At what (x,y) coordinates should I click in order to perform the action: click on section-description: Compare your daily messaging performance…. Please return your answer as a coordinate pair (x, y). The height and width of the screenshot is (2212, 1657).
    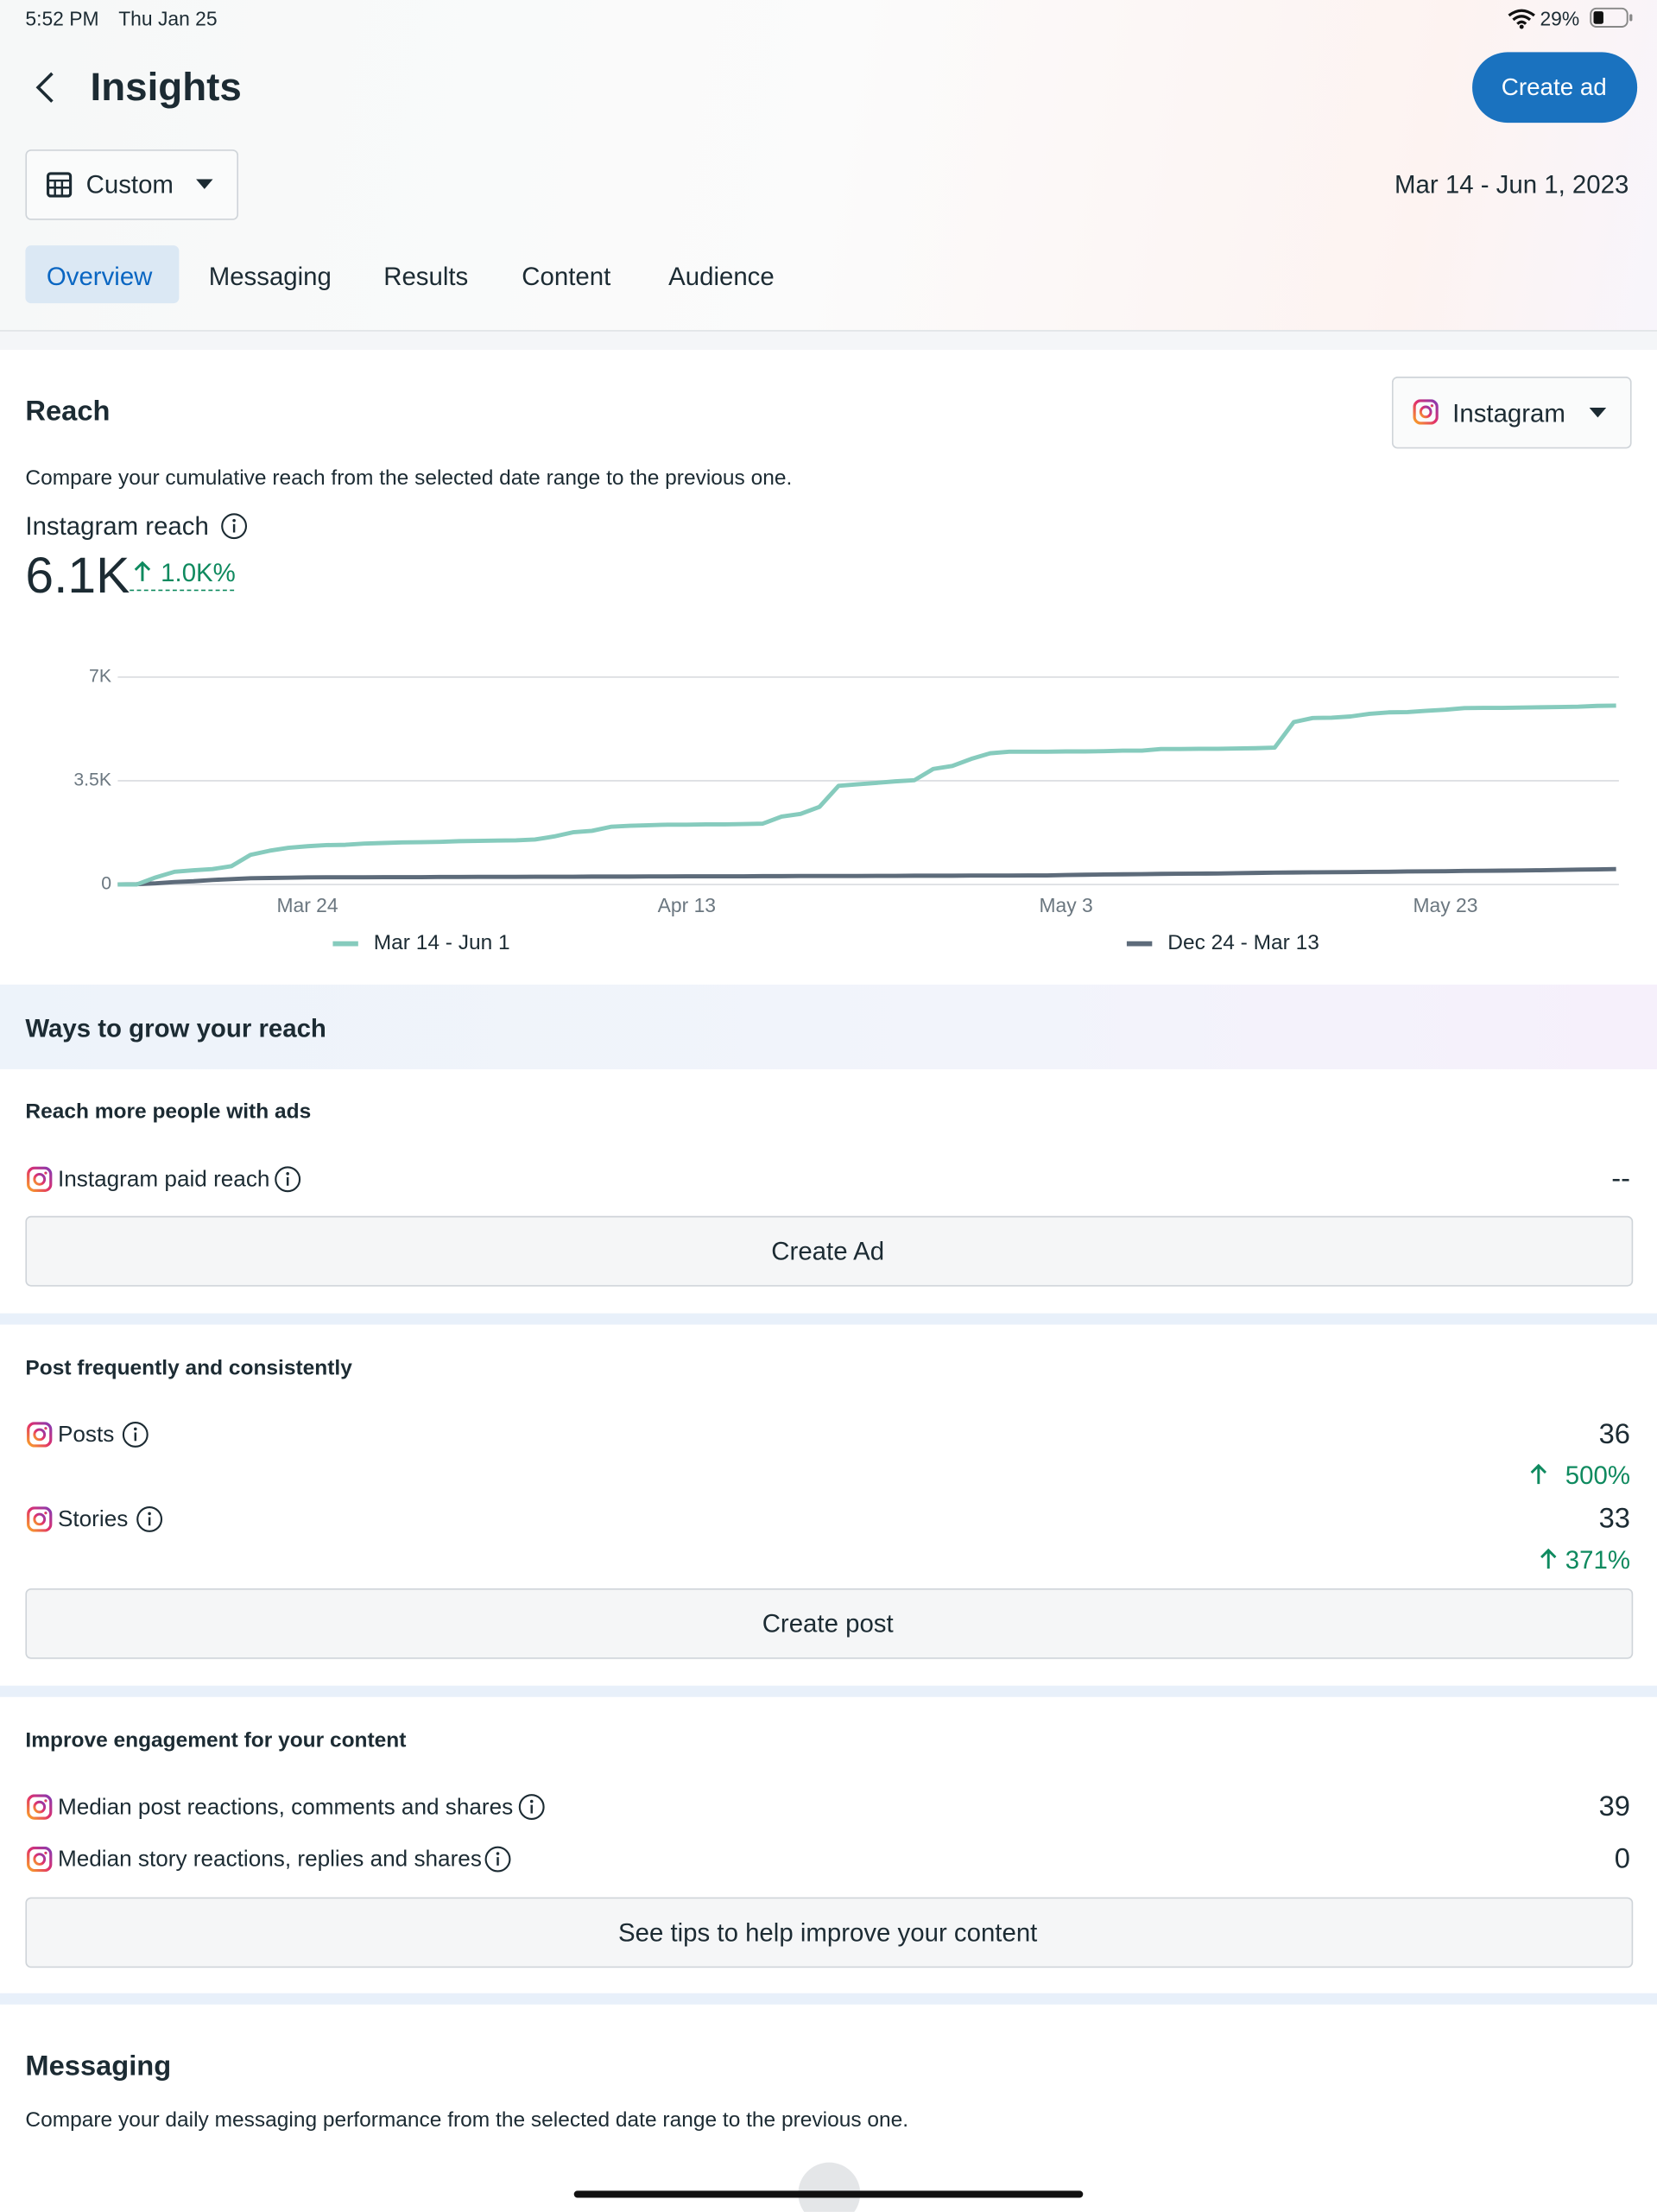
    Looking at the image, I should click on (467, 2120).